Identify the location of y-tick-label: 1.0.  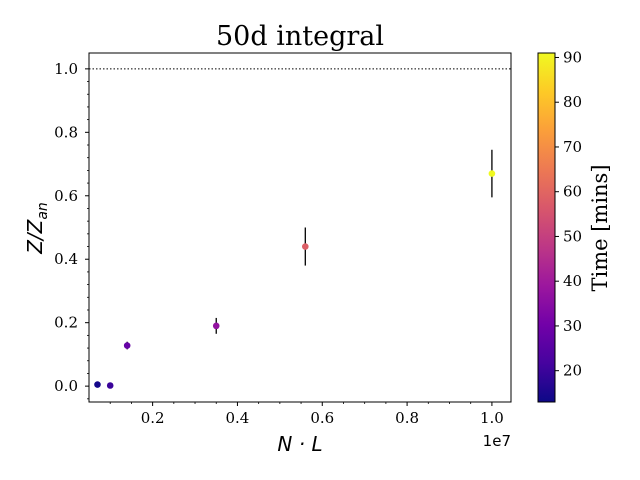
(66, 69).